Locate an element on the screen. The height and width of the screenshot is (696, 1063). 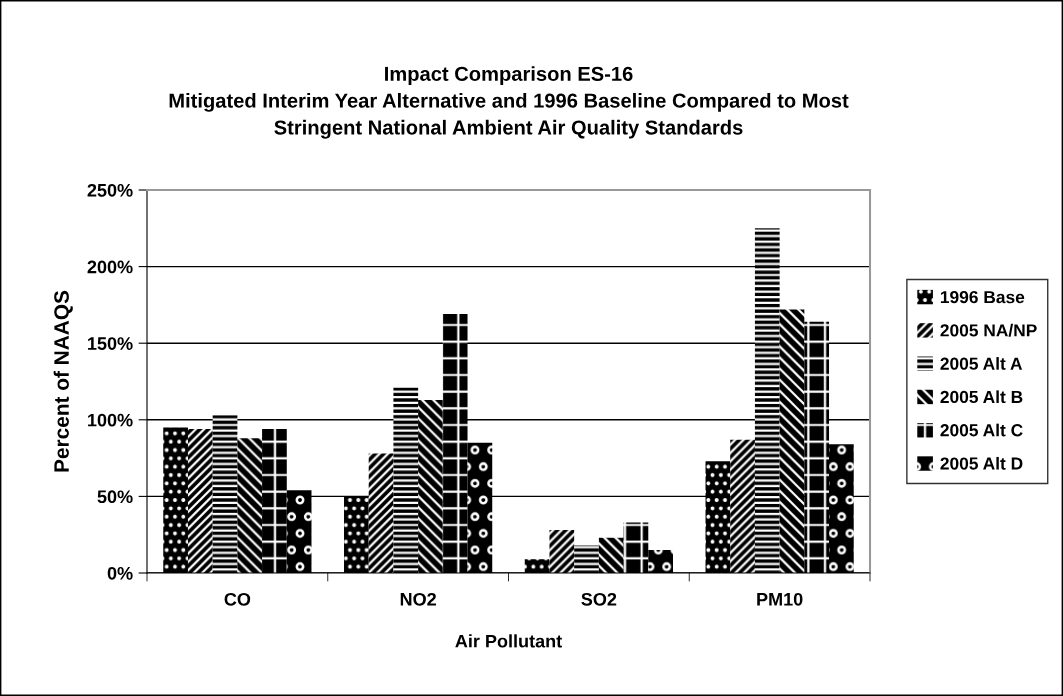
legend-label: 2005 NA/NP is located at coordinates (988, 330).